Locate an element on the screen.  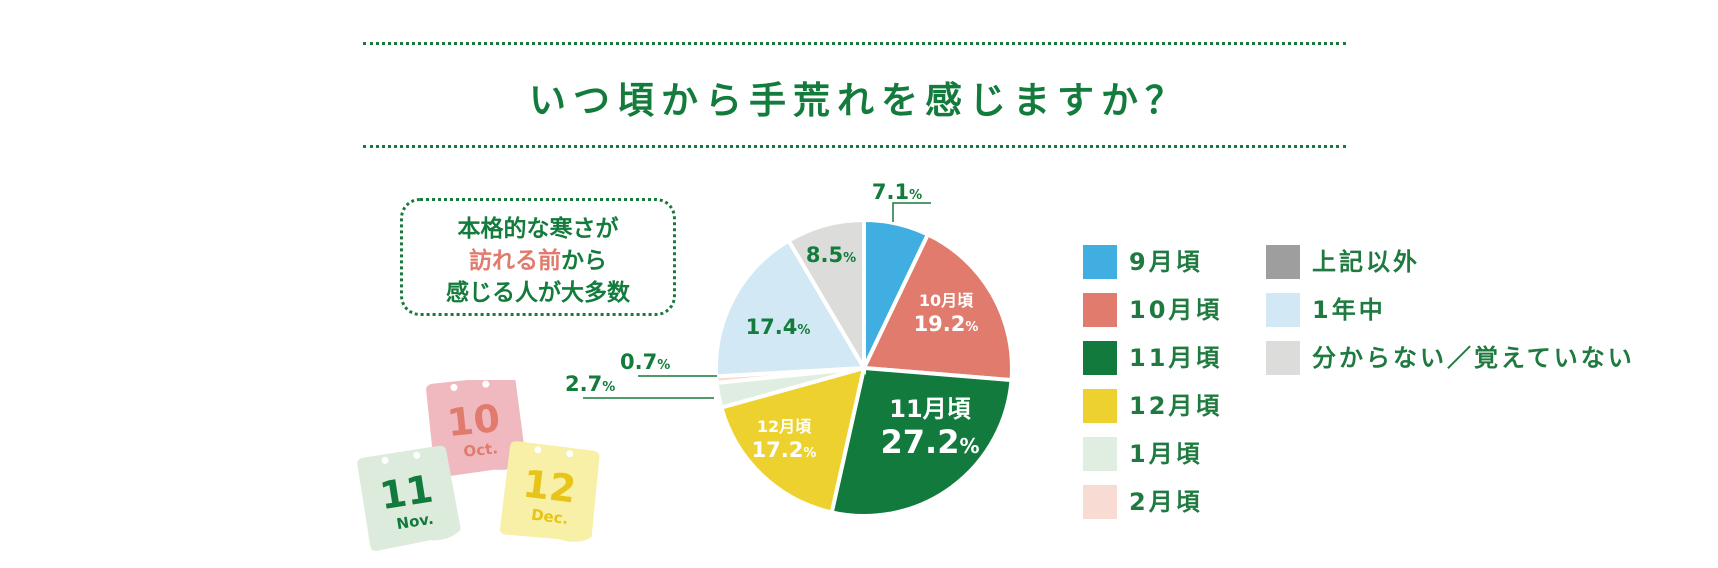
calendar-month: Dec. is located at coordinates (549, 517).